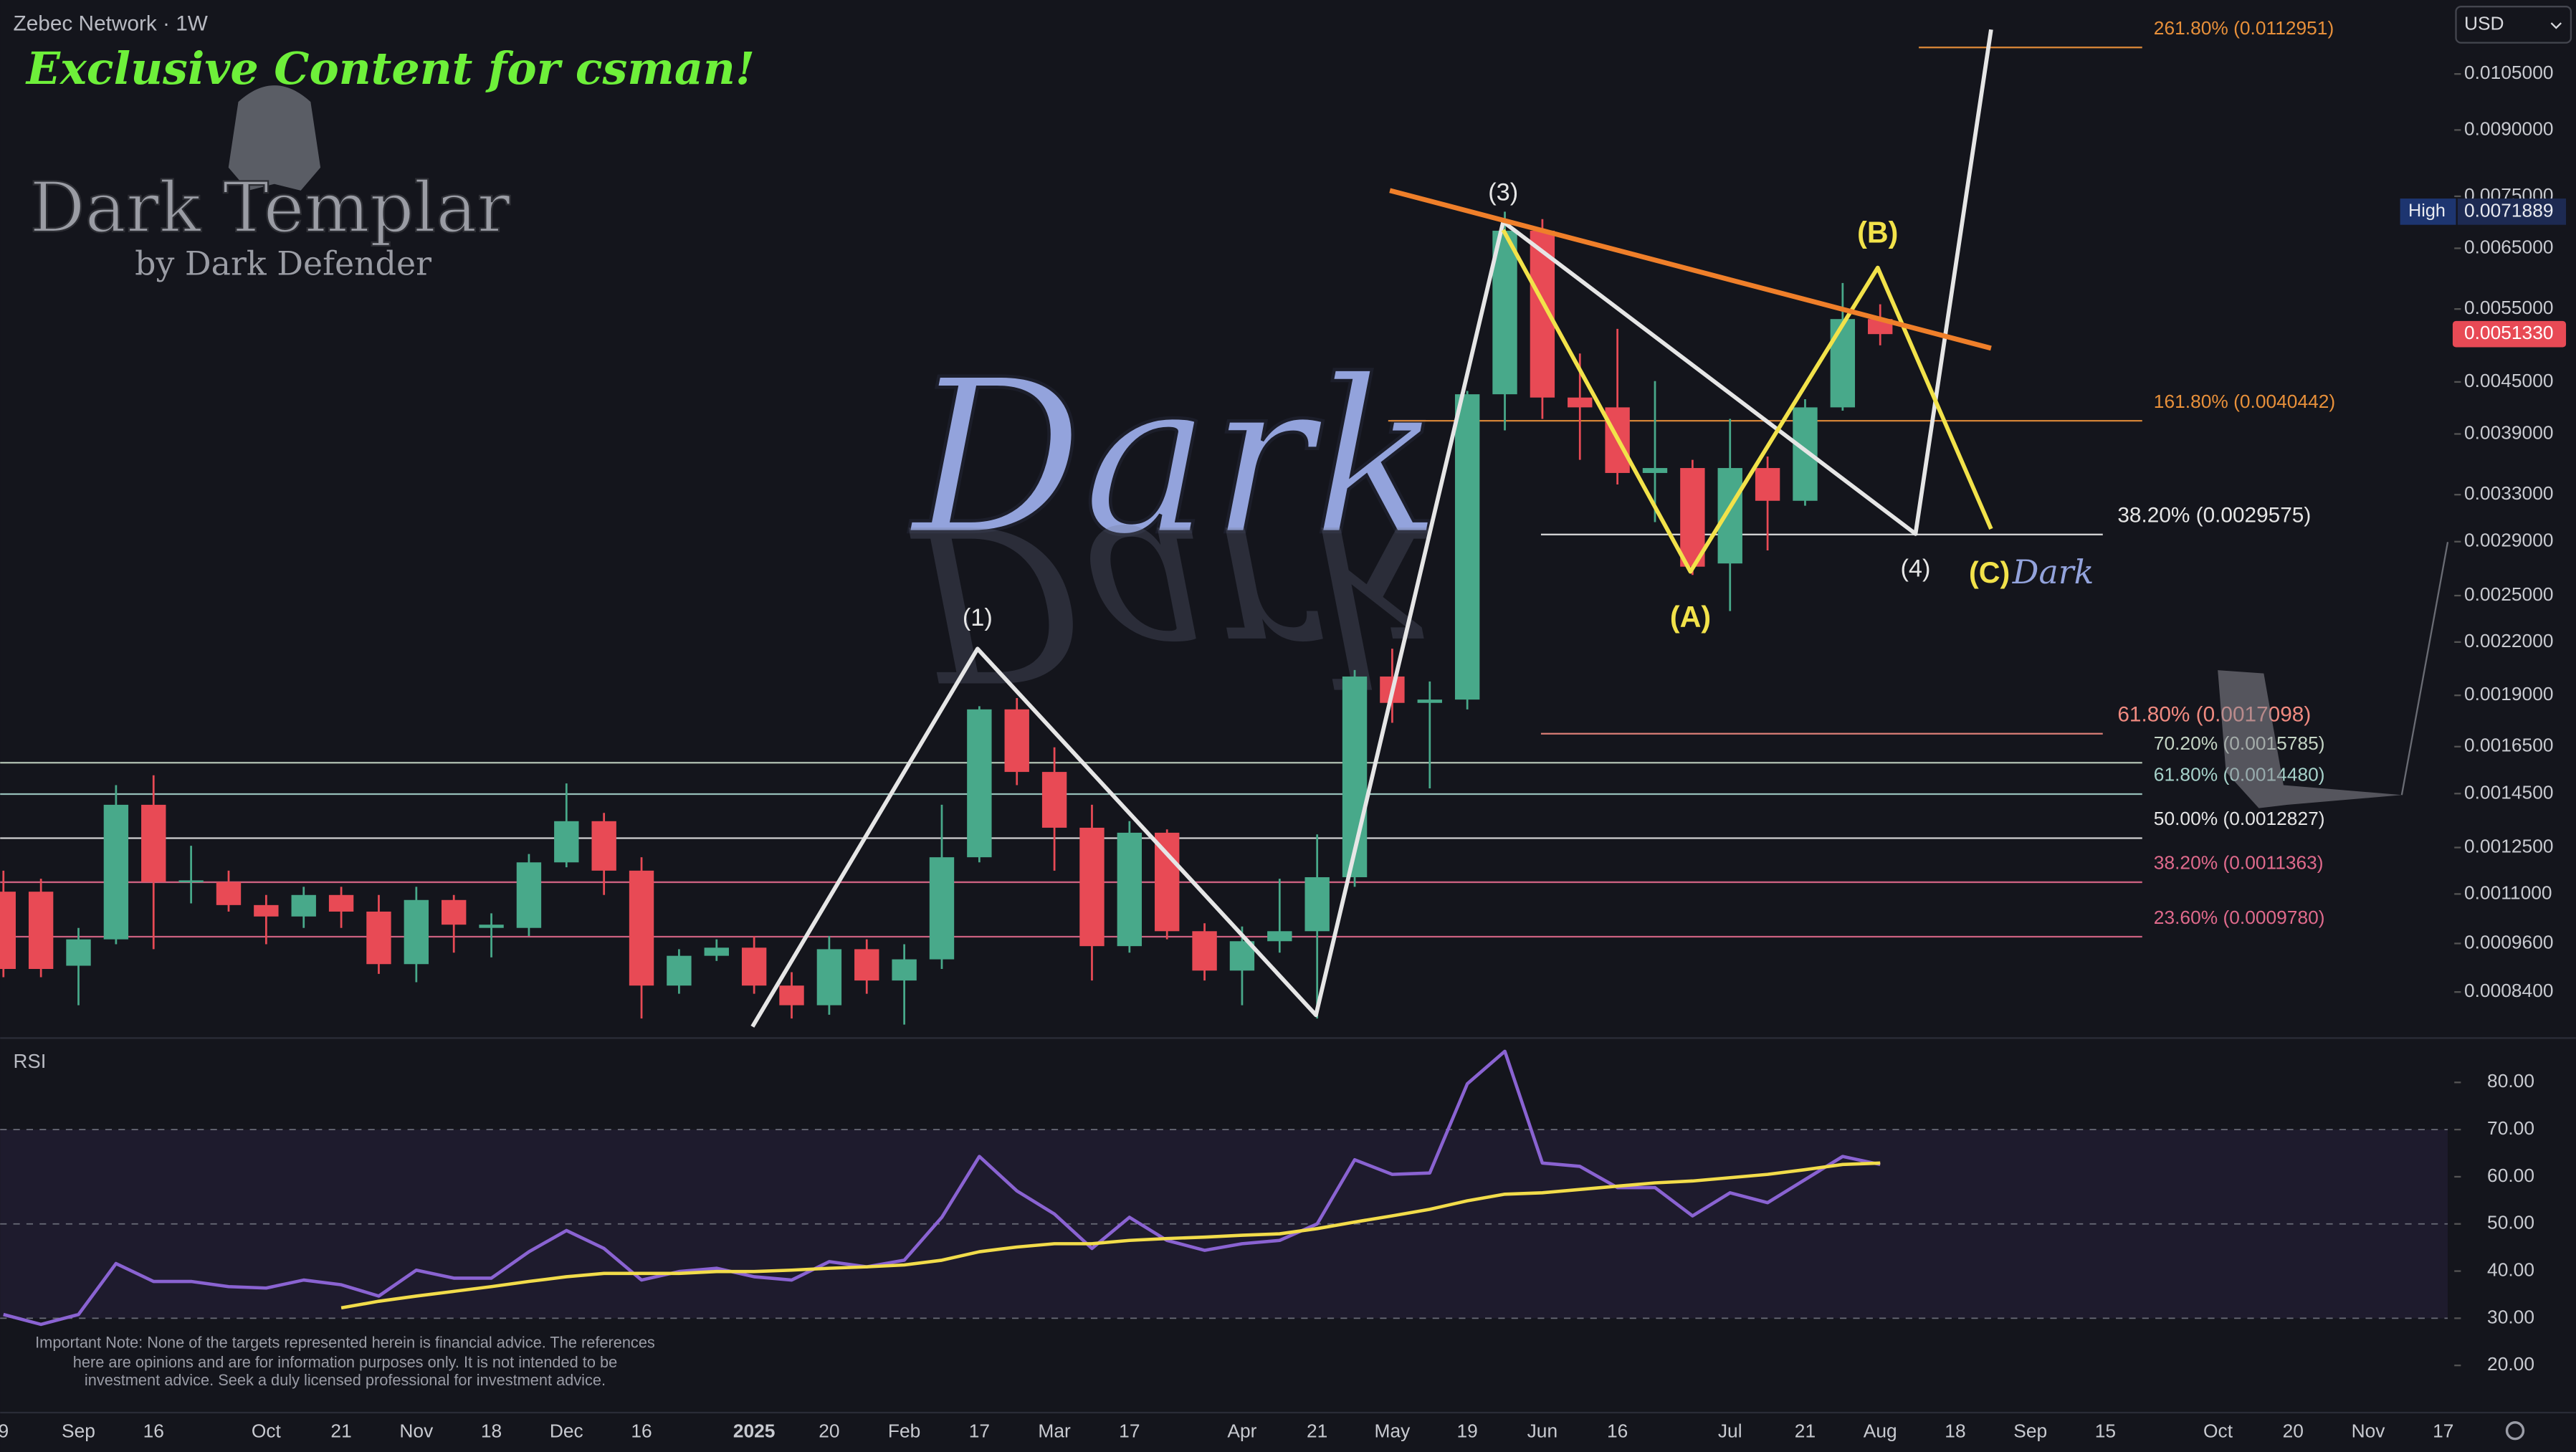 The width and height of the screenshot is (2576, 1452). What do you see at coordinates (283, 263) in the screenshot?
I see `watermark-byline: by Dark Defender` at bounding box center [283, 263].